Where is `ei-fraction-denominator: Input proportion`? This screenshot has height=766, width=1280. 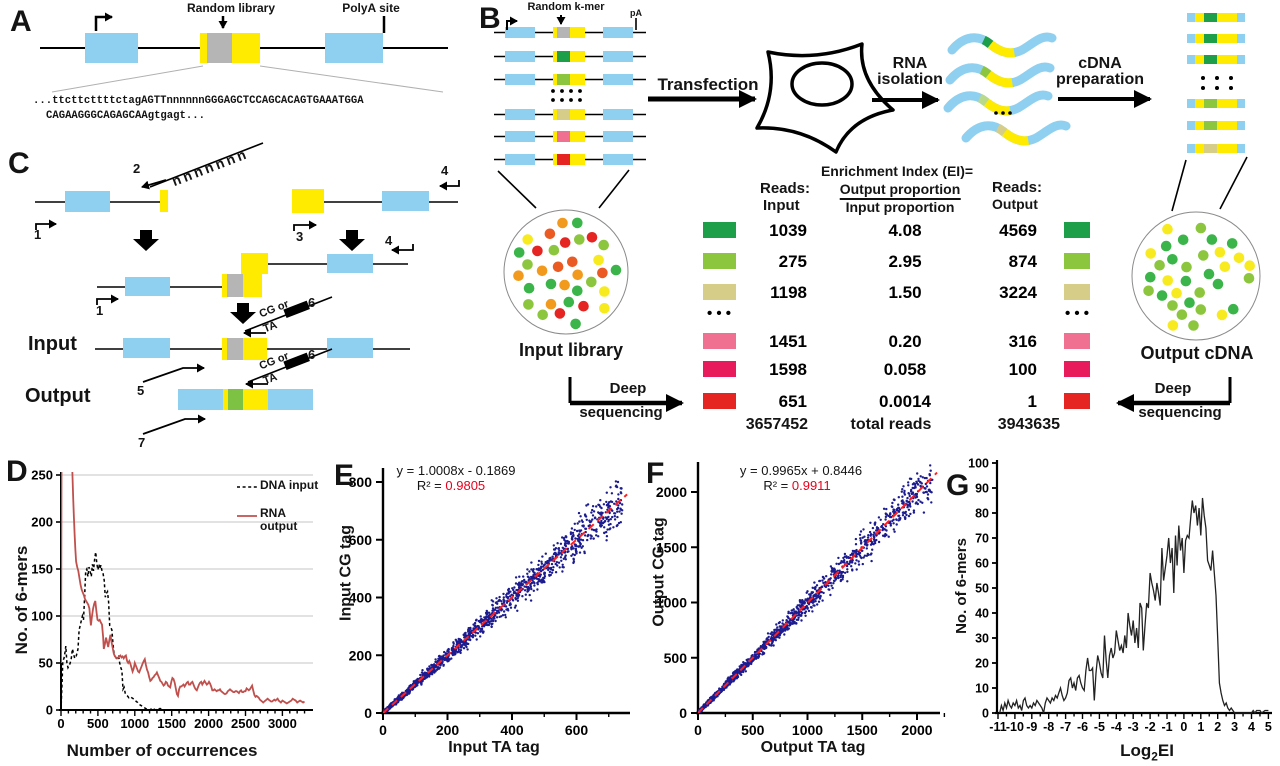
ei-fraction-denominator: Input proportion is located at coordinates (900, 207).